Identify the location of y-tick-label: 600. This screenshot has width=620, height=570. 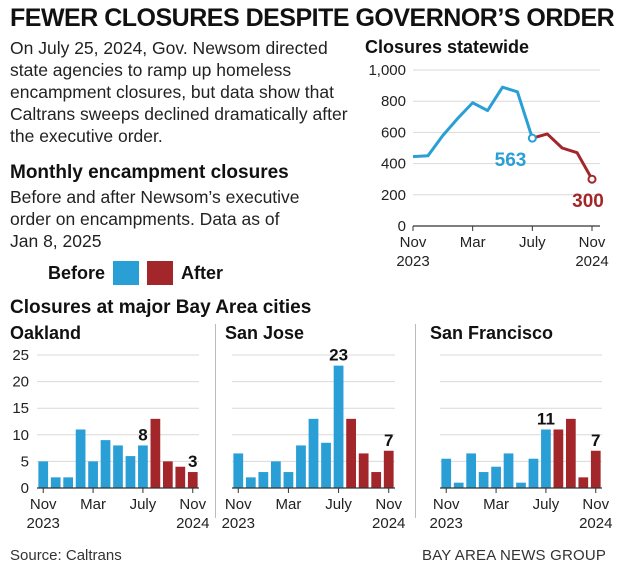
(393, 132).